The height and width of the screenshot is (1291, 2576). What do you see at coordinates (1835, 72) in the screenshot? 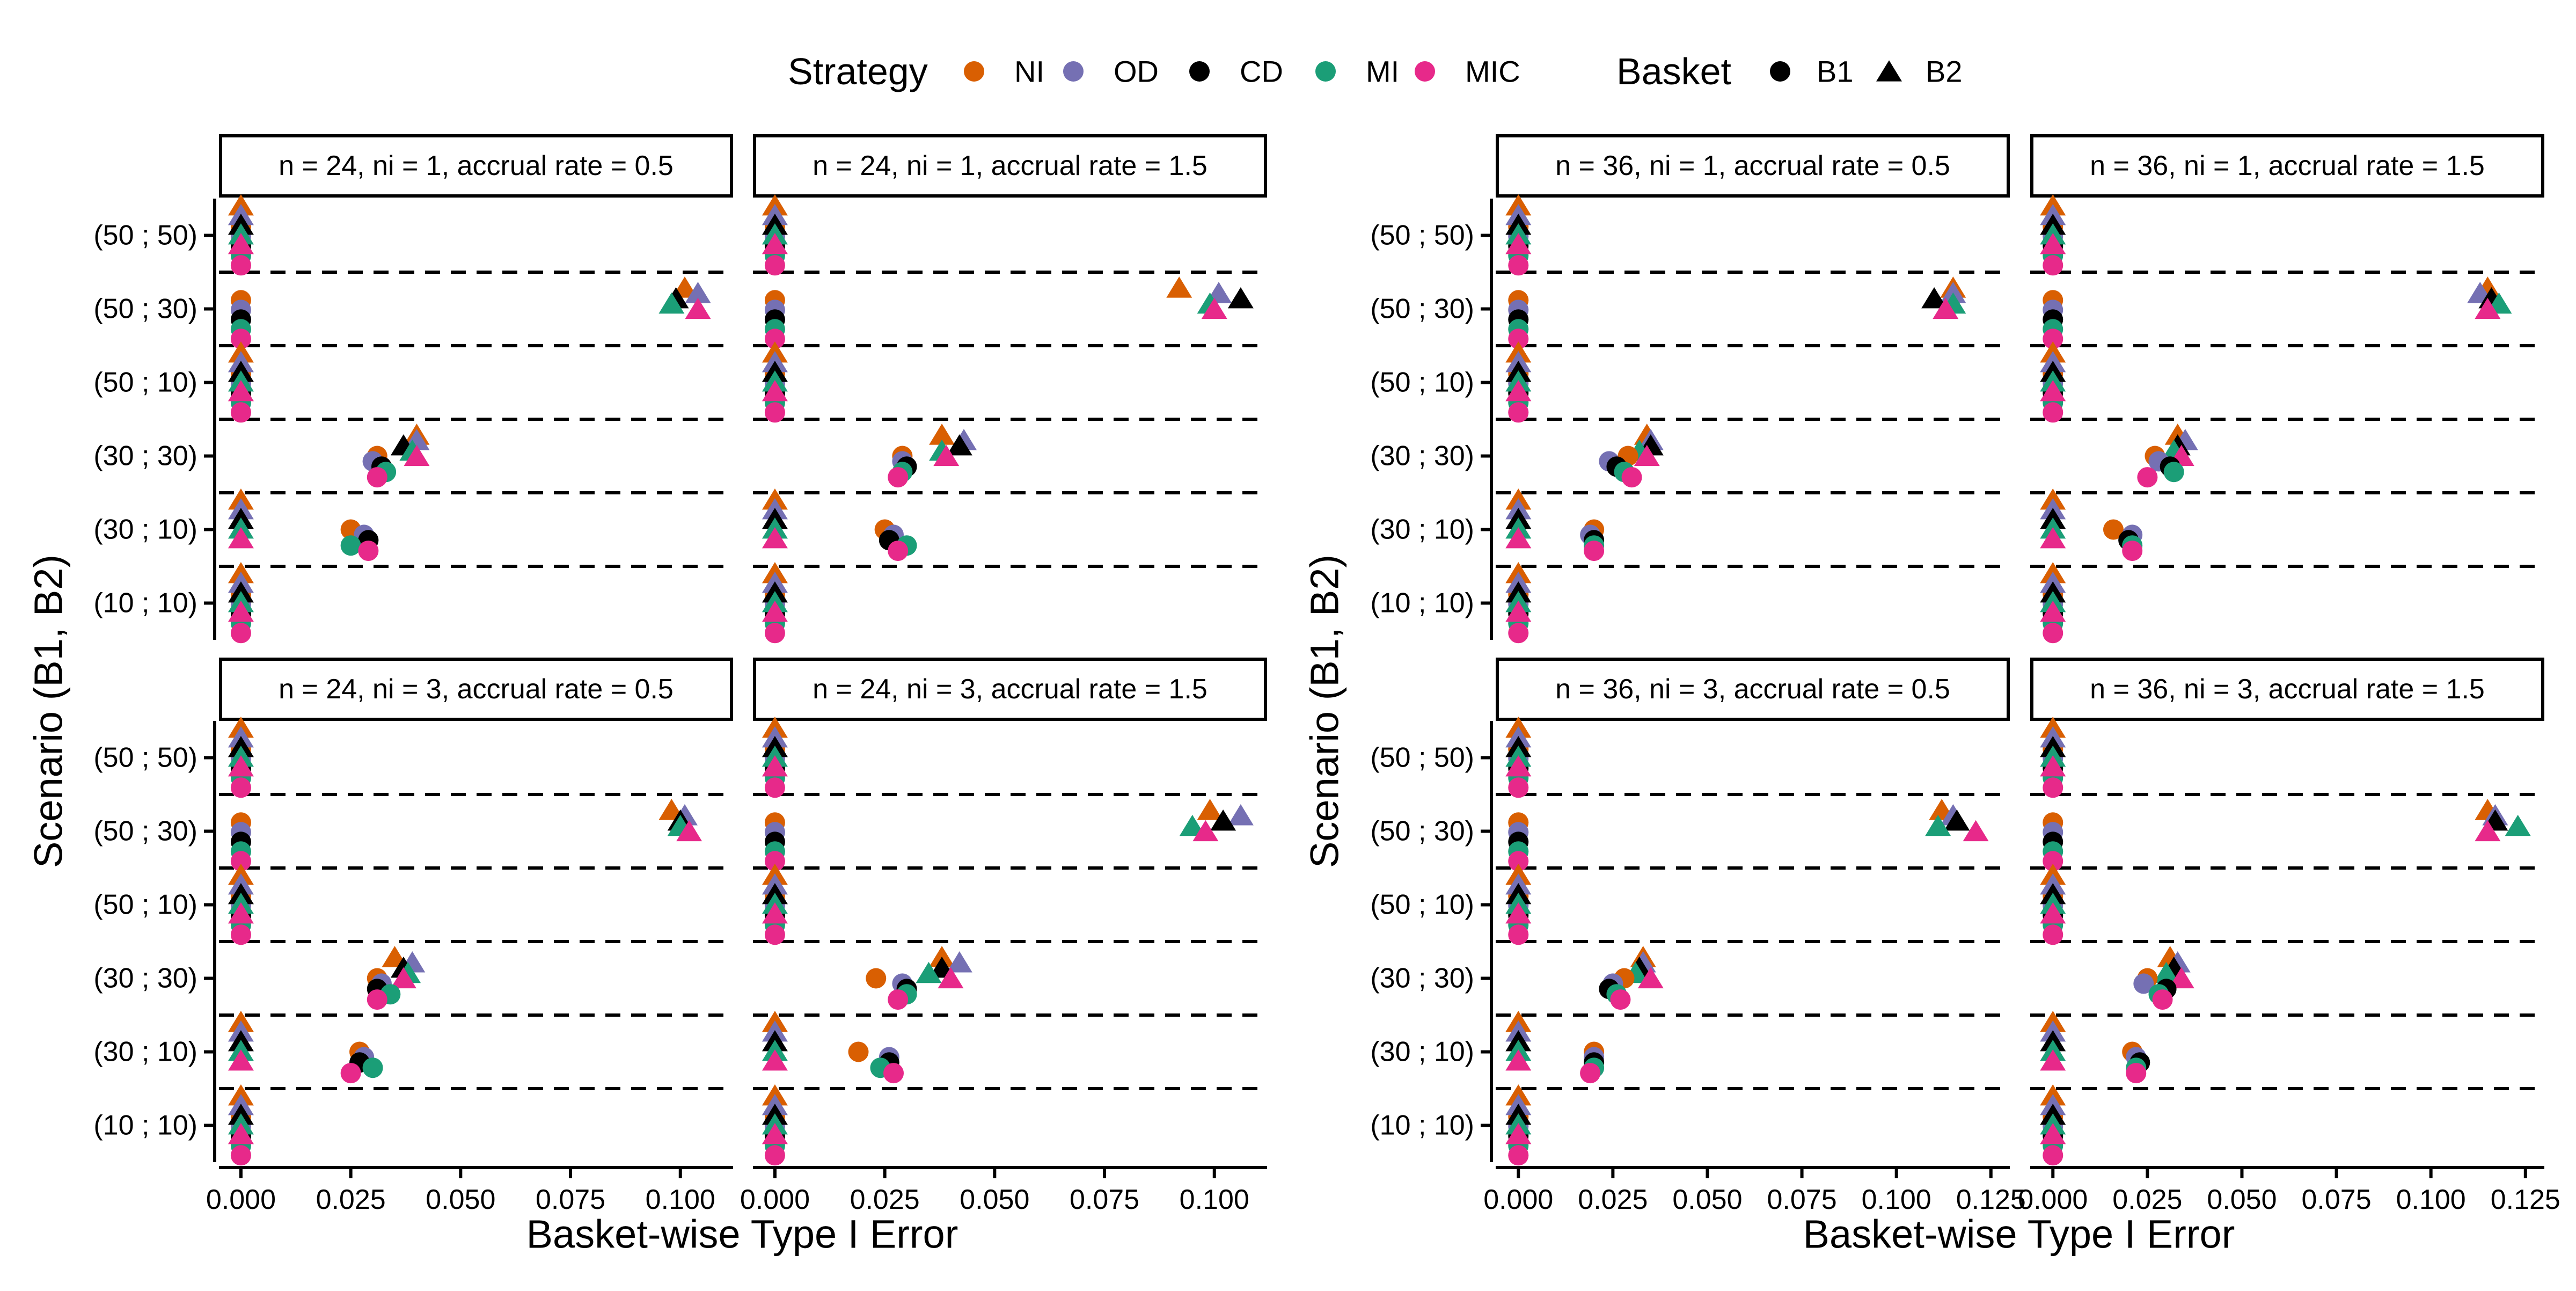
I see `legend-label-b1: B1` at bounding box center [1835, 72].